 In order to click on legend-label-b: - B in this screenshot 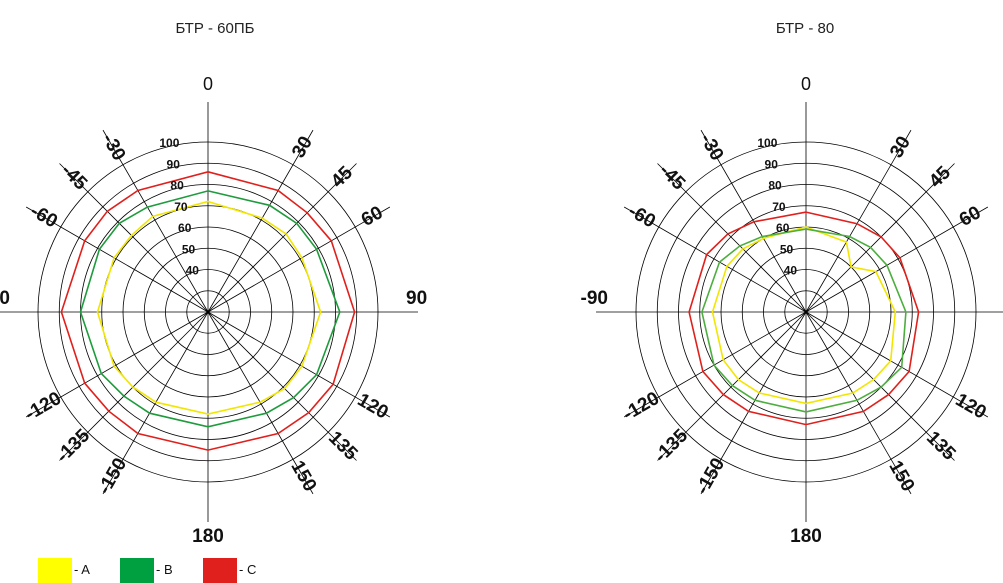, I will do `click(164, 569)`.